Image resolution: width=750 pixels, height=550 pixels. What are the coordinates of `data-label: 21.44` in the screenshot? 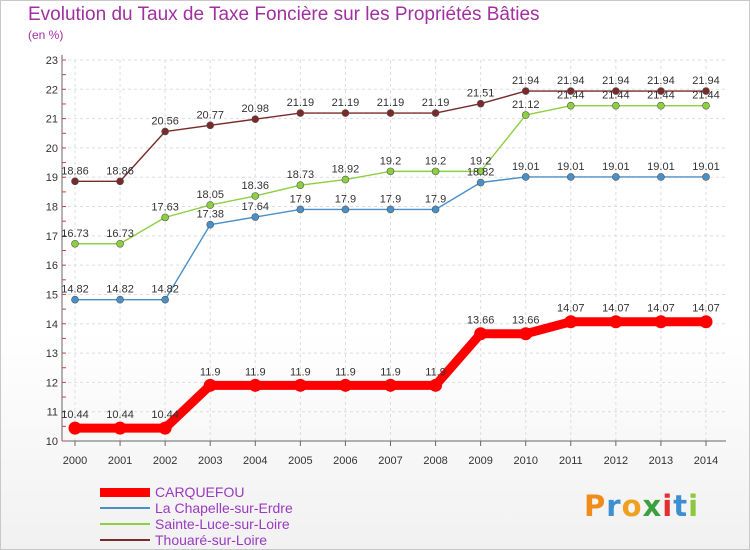 It's located at (571, 96).